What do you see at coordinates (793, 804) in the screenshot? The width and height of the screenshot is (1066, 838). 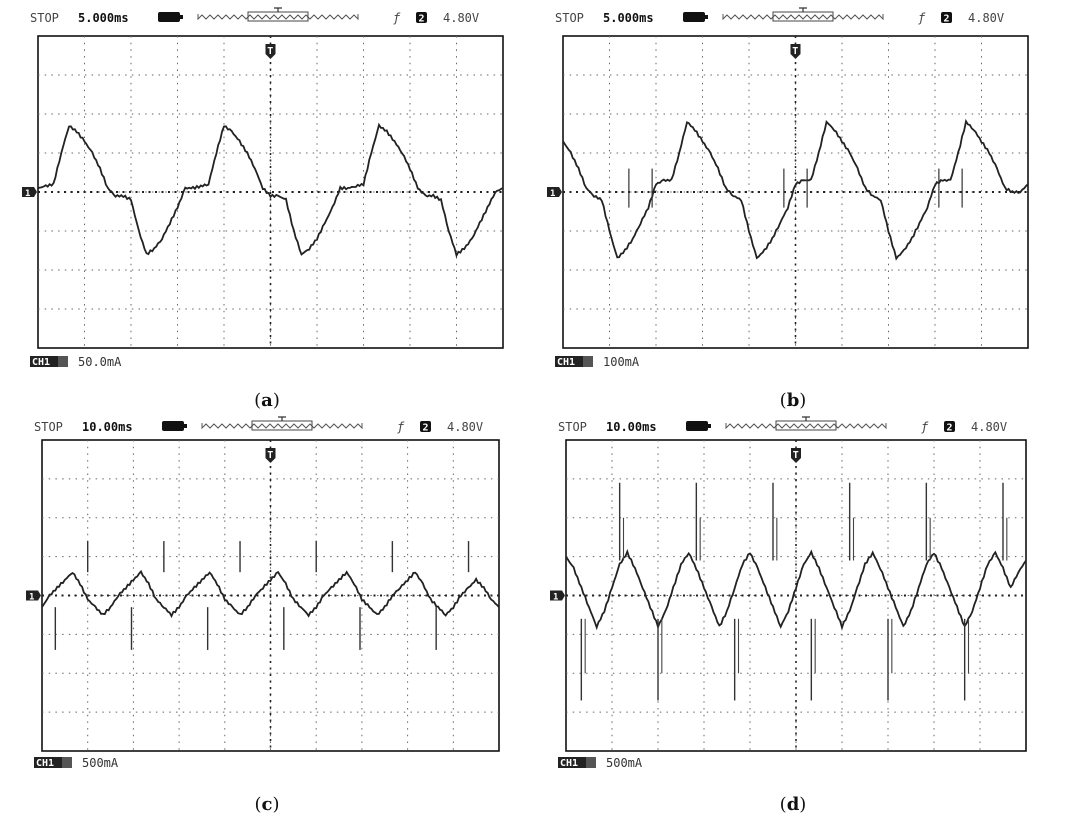 I see `caption-d: (d)` at bounding box center [793, 804].